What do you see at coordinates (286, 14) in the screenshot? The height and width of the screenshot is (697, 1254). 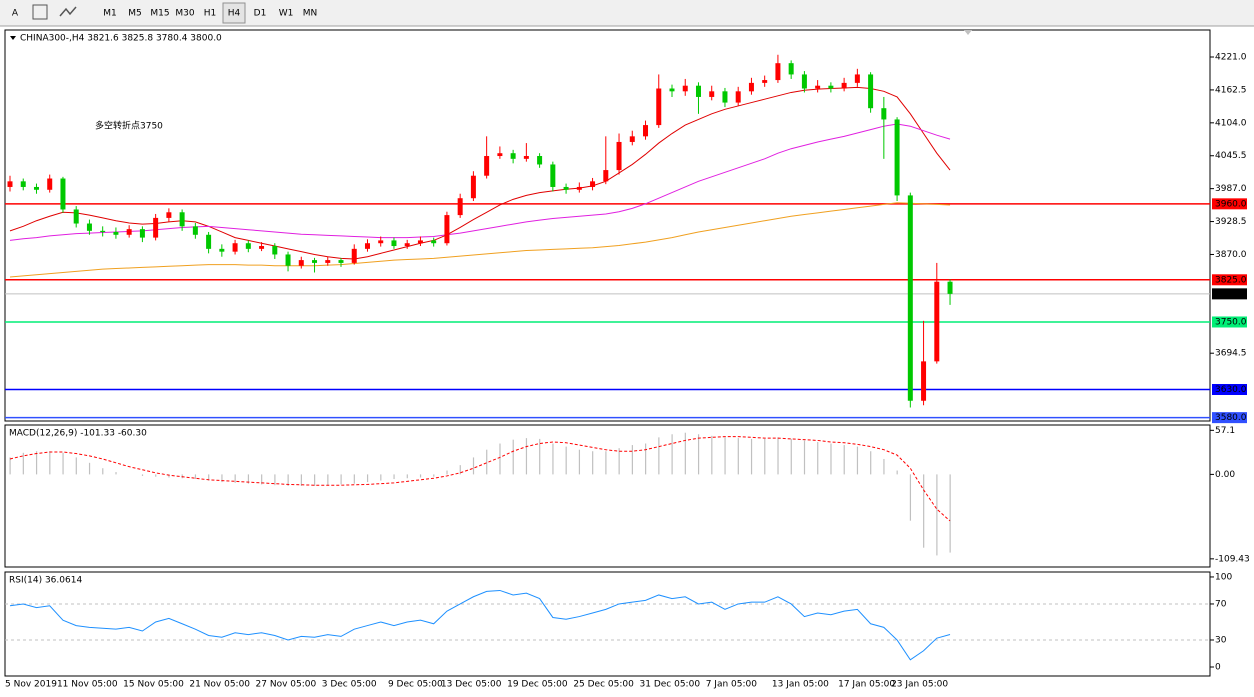 I see `timeframe-button: W1` at bounding box center [286, 14].